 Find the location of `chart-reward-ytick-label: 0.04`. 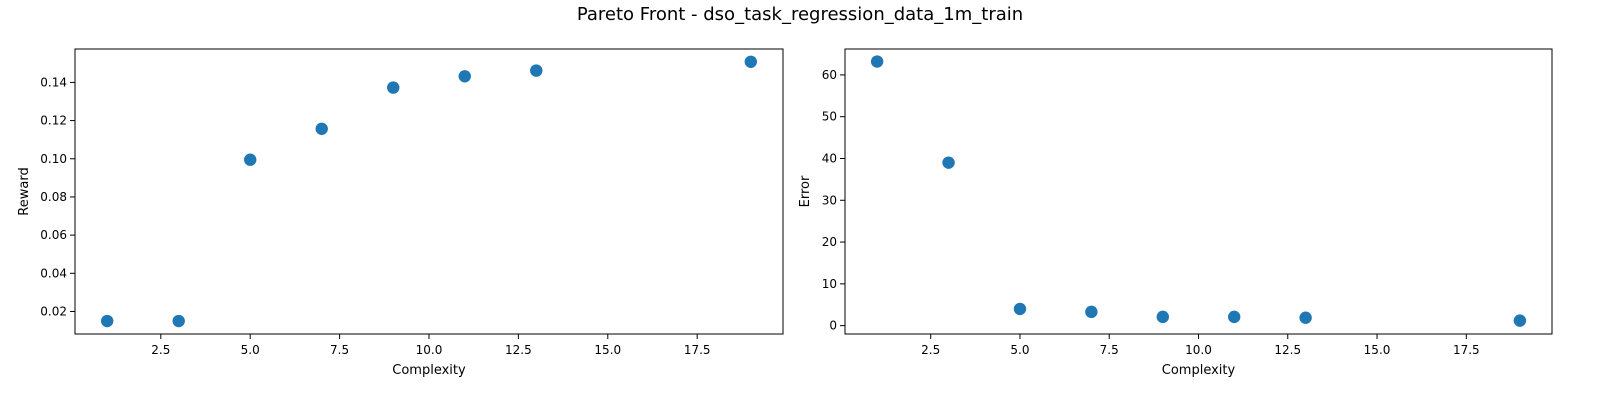

chart-reward-ytick-label: 0.04 is located at coordinates (53, 273).